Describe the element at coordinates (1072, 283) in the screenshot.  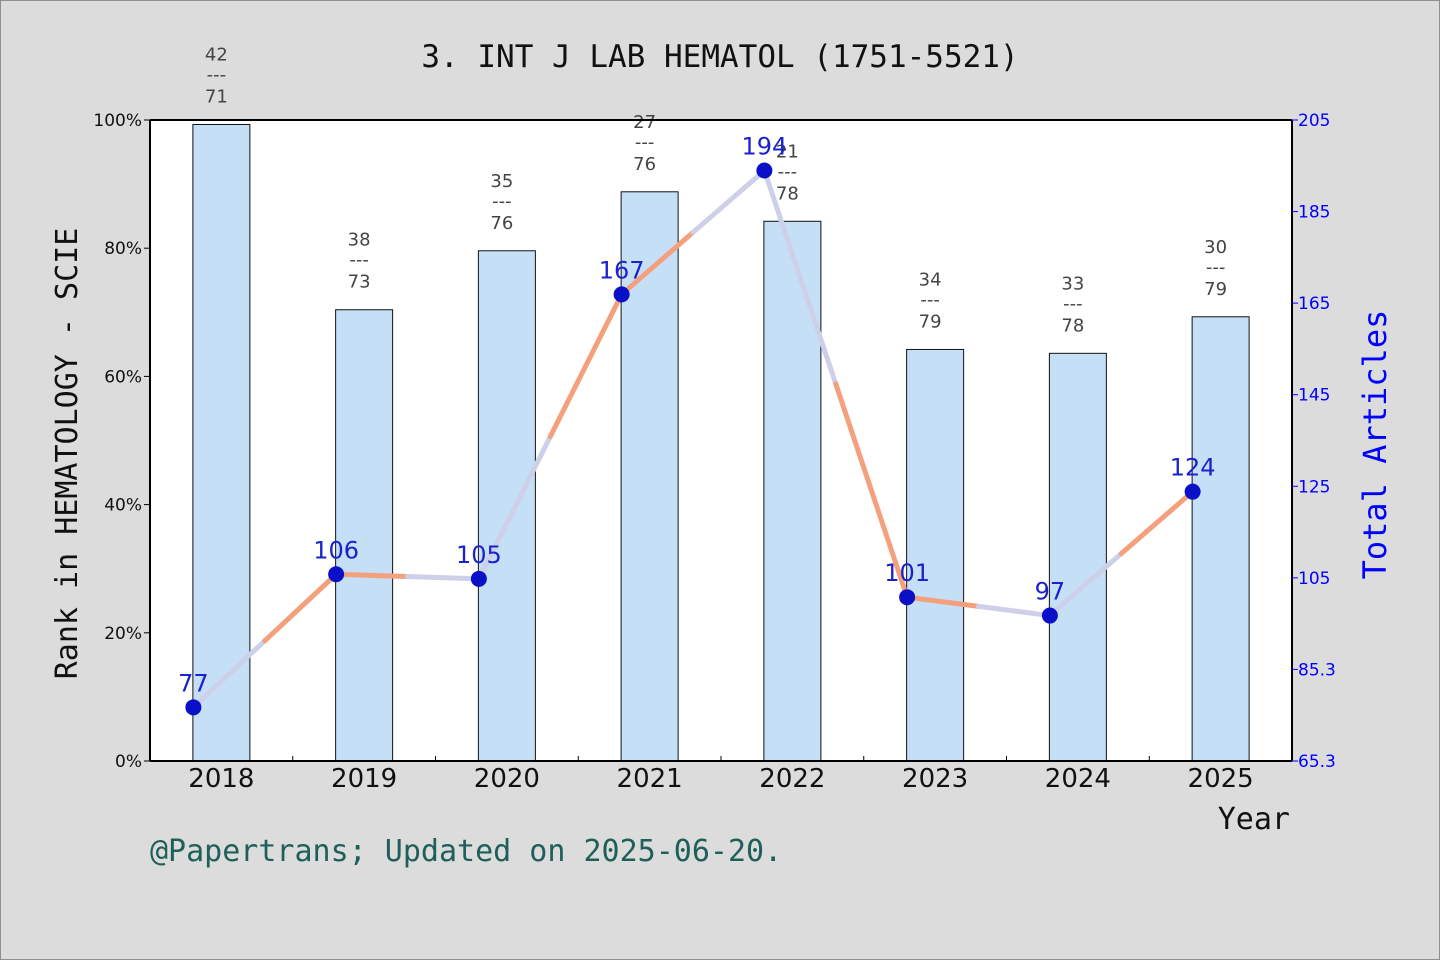
I see `rank-label-2024: 33` at that location.